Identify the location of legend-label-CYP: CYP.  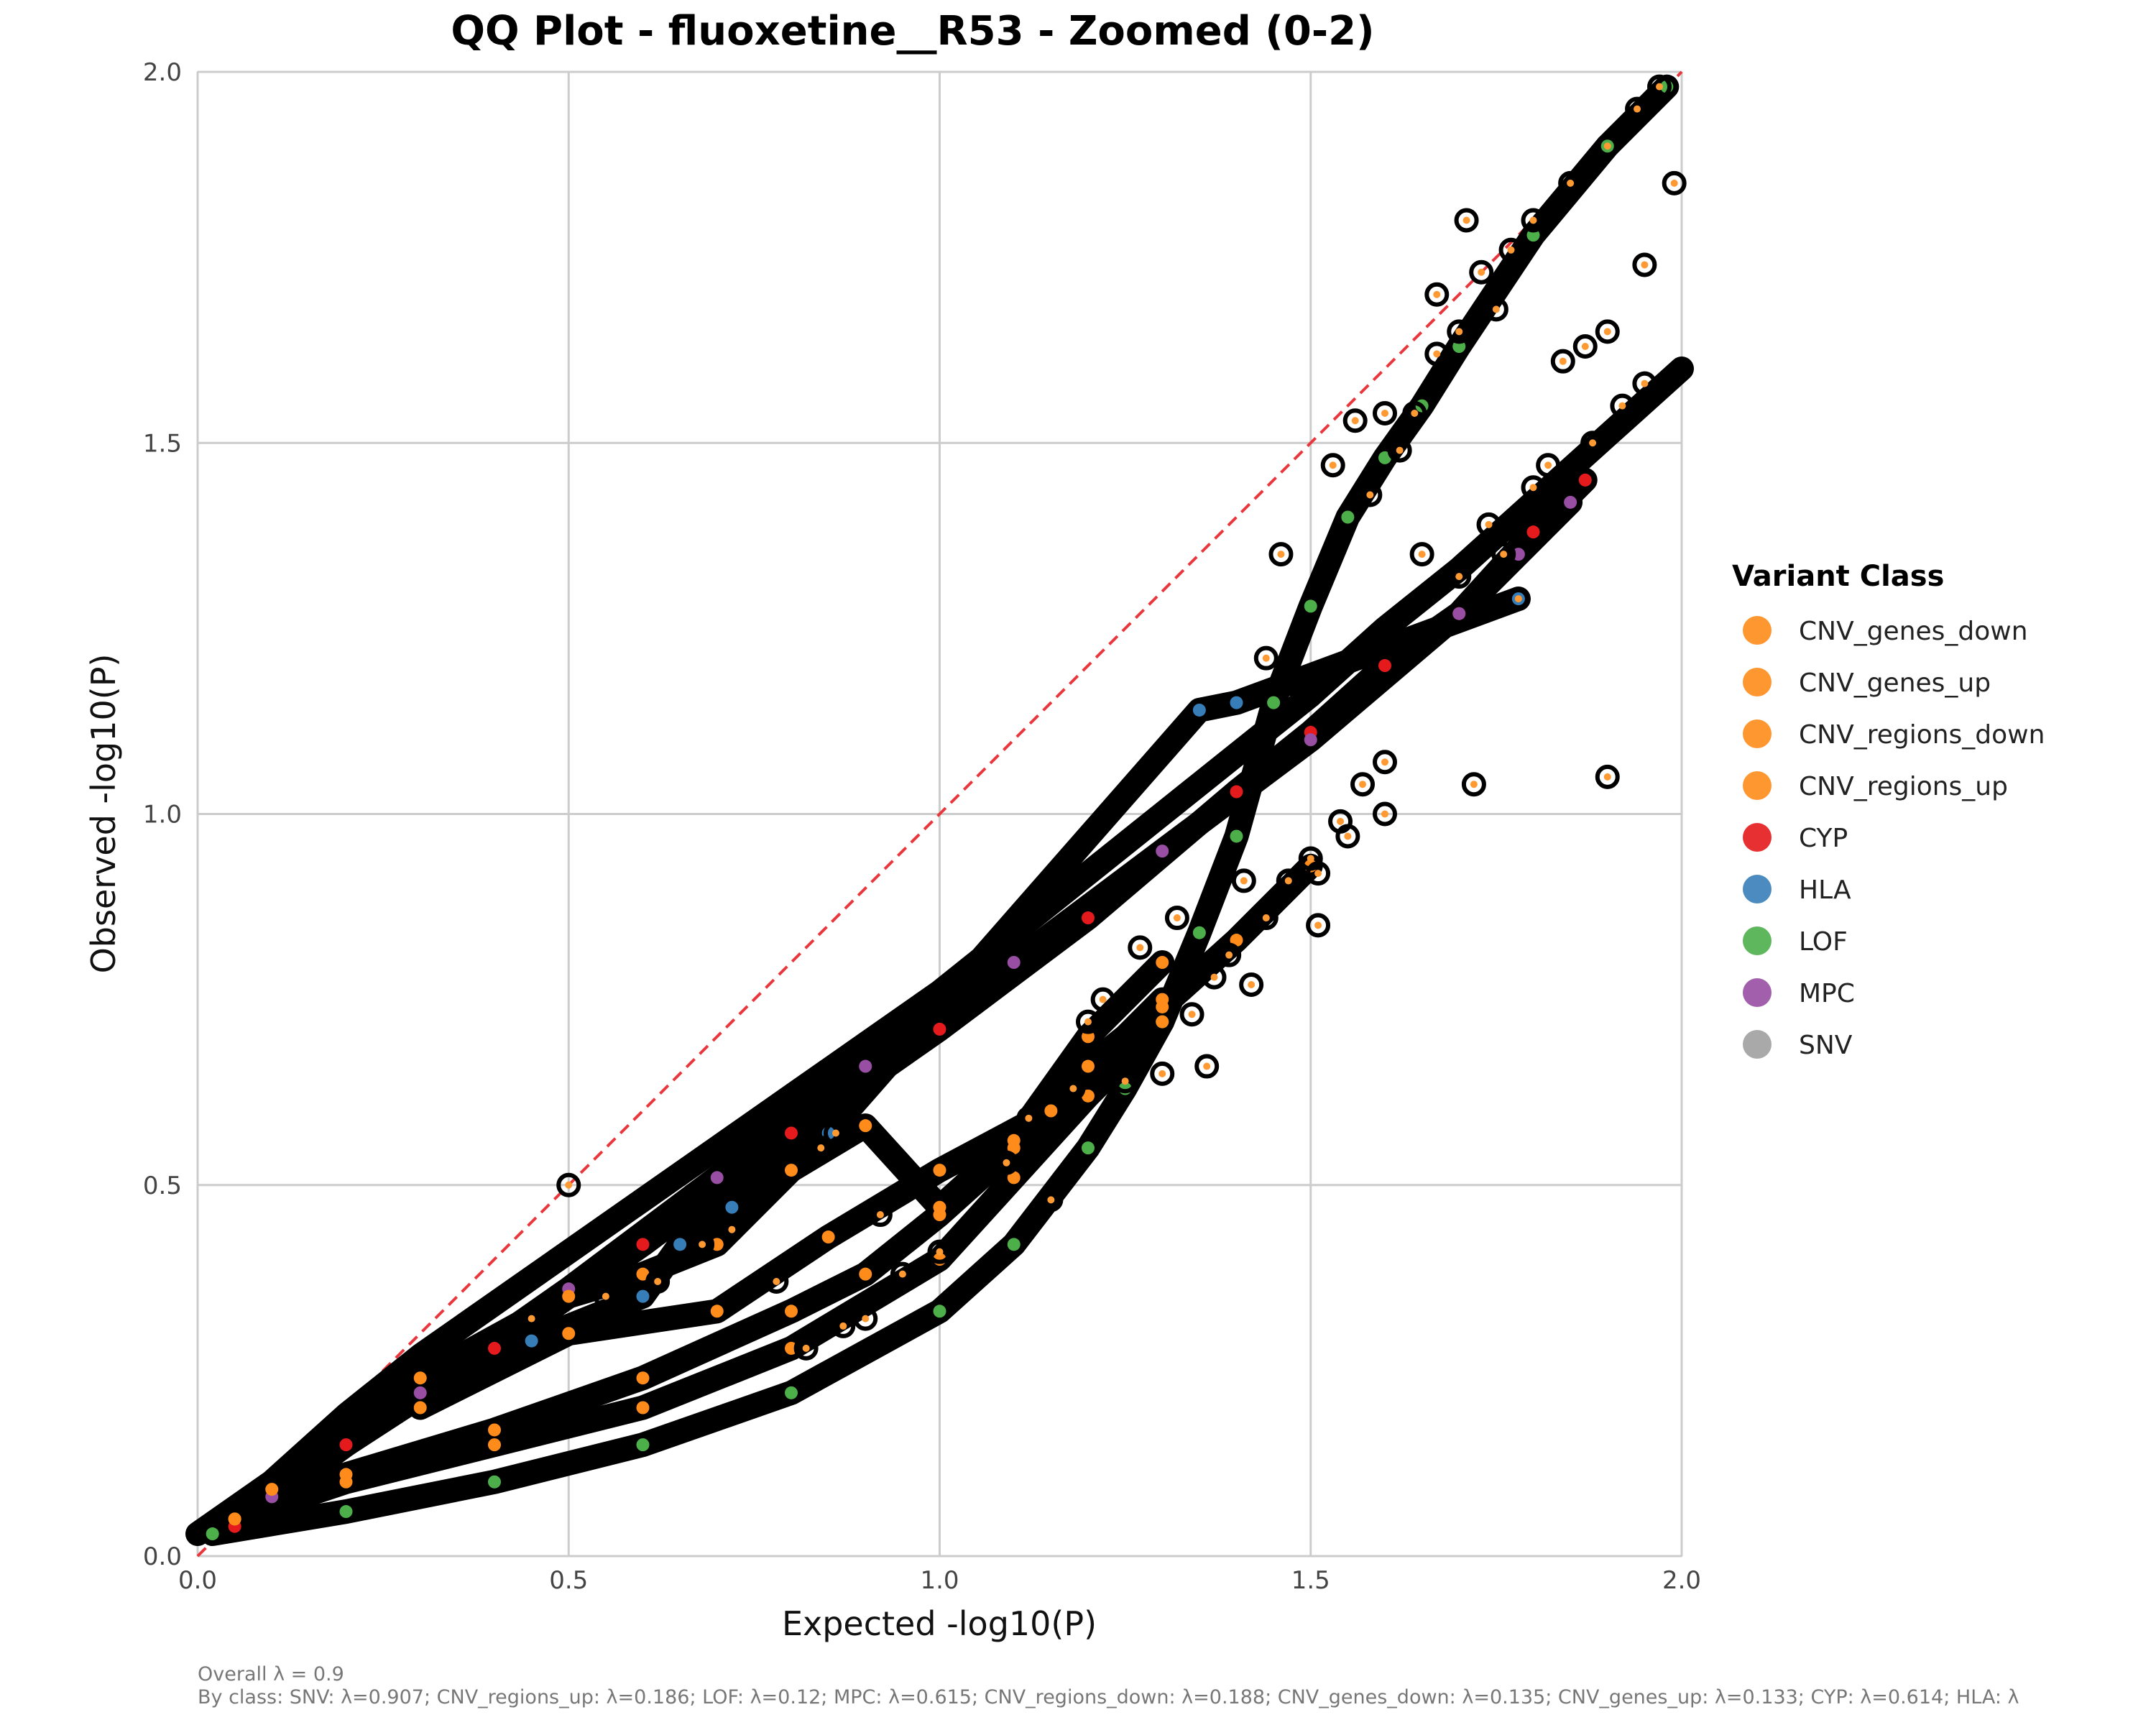
(1824, 838).